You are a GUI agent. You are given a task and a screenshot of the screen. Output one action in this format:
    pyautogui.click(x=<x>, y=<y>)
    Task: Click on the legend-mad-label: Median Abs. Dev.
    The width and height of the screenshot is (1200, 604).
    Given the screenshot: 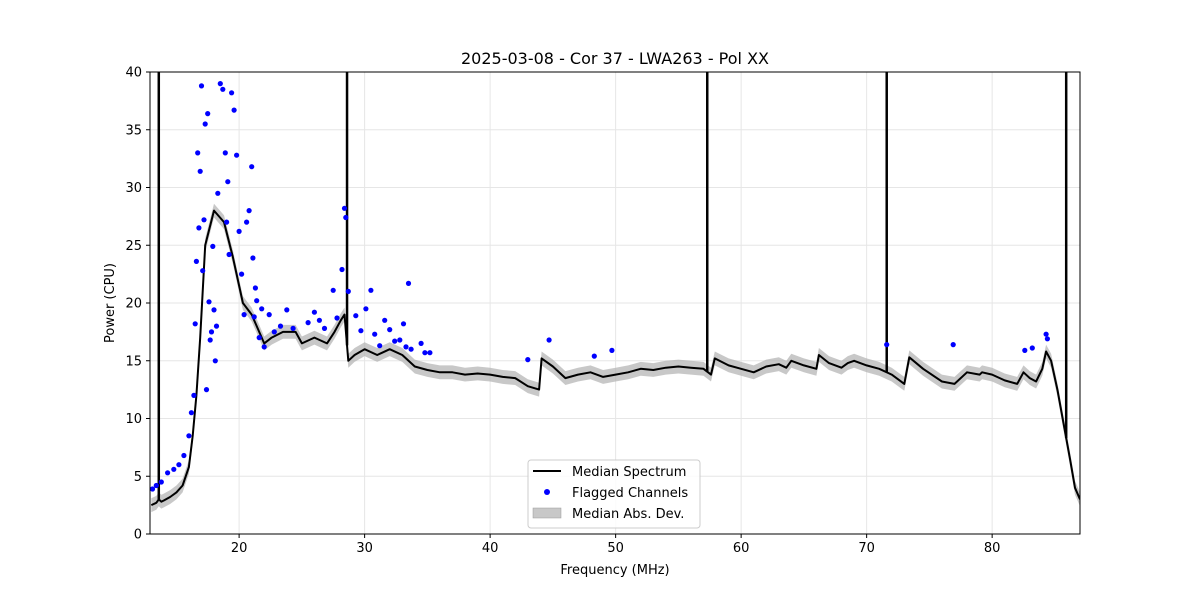 What is the action you would take?
    pyautogui.click(x=628, y=514)
    